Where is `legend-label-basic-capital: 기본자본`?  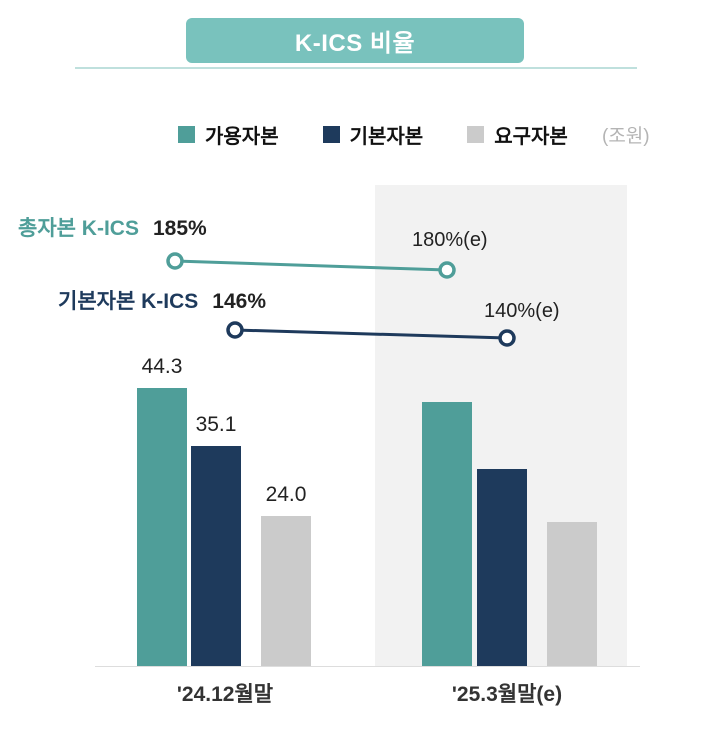
legend-label-basic-capital: 기본자본 is located at coordinates (386, 137).